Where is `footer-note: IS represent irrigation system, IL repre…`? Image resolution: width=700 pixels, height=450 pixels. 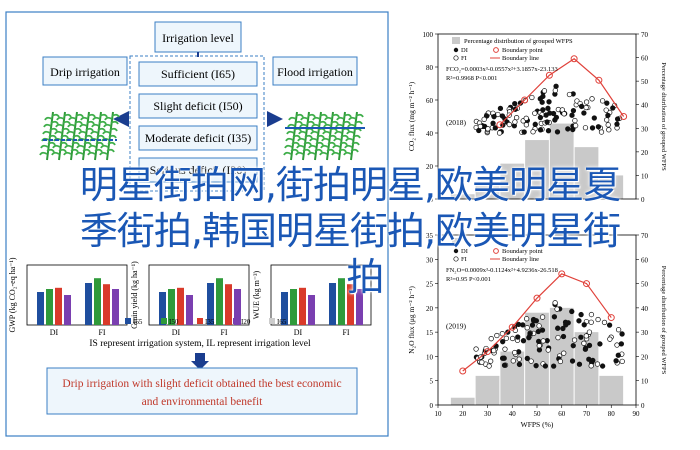 footer-note: IS represent irrigation system, IL repre… is located at coordinates (200, 344).